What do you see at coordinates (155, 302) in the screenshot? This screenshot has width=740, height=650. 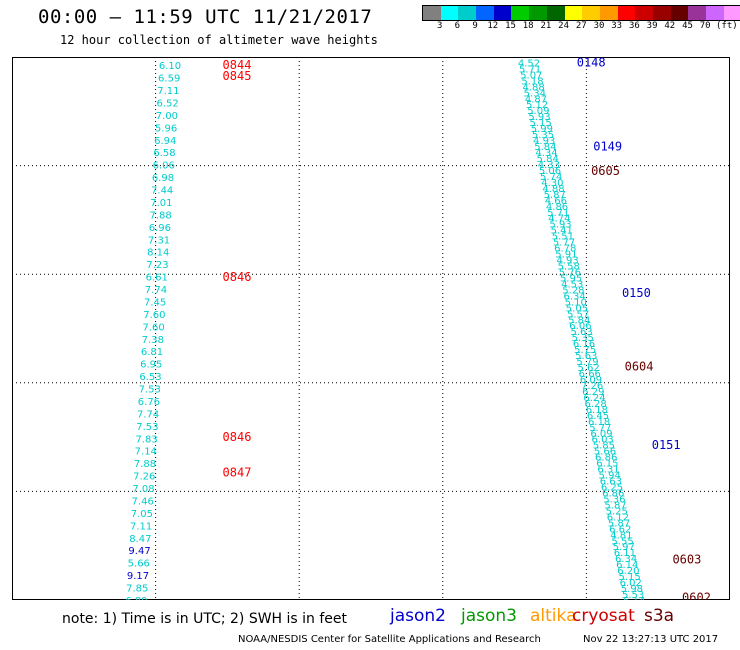 I see `wave-height-value: 7.45` at bounding box center [155, 302].